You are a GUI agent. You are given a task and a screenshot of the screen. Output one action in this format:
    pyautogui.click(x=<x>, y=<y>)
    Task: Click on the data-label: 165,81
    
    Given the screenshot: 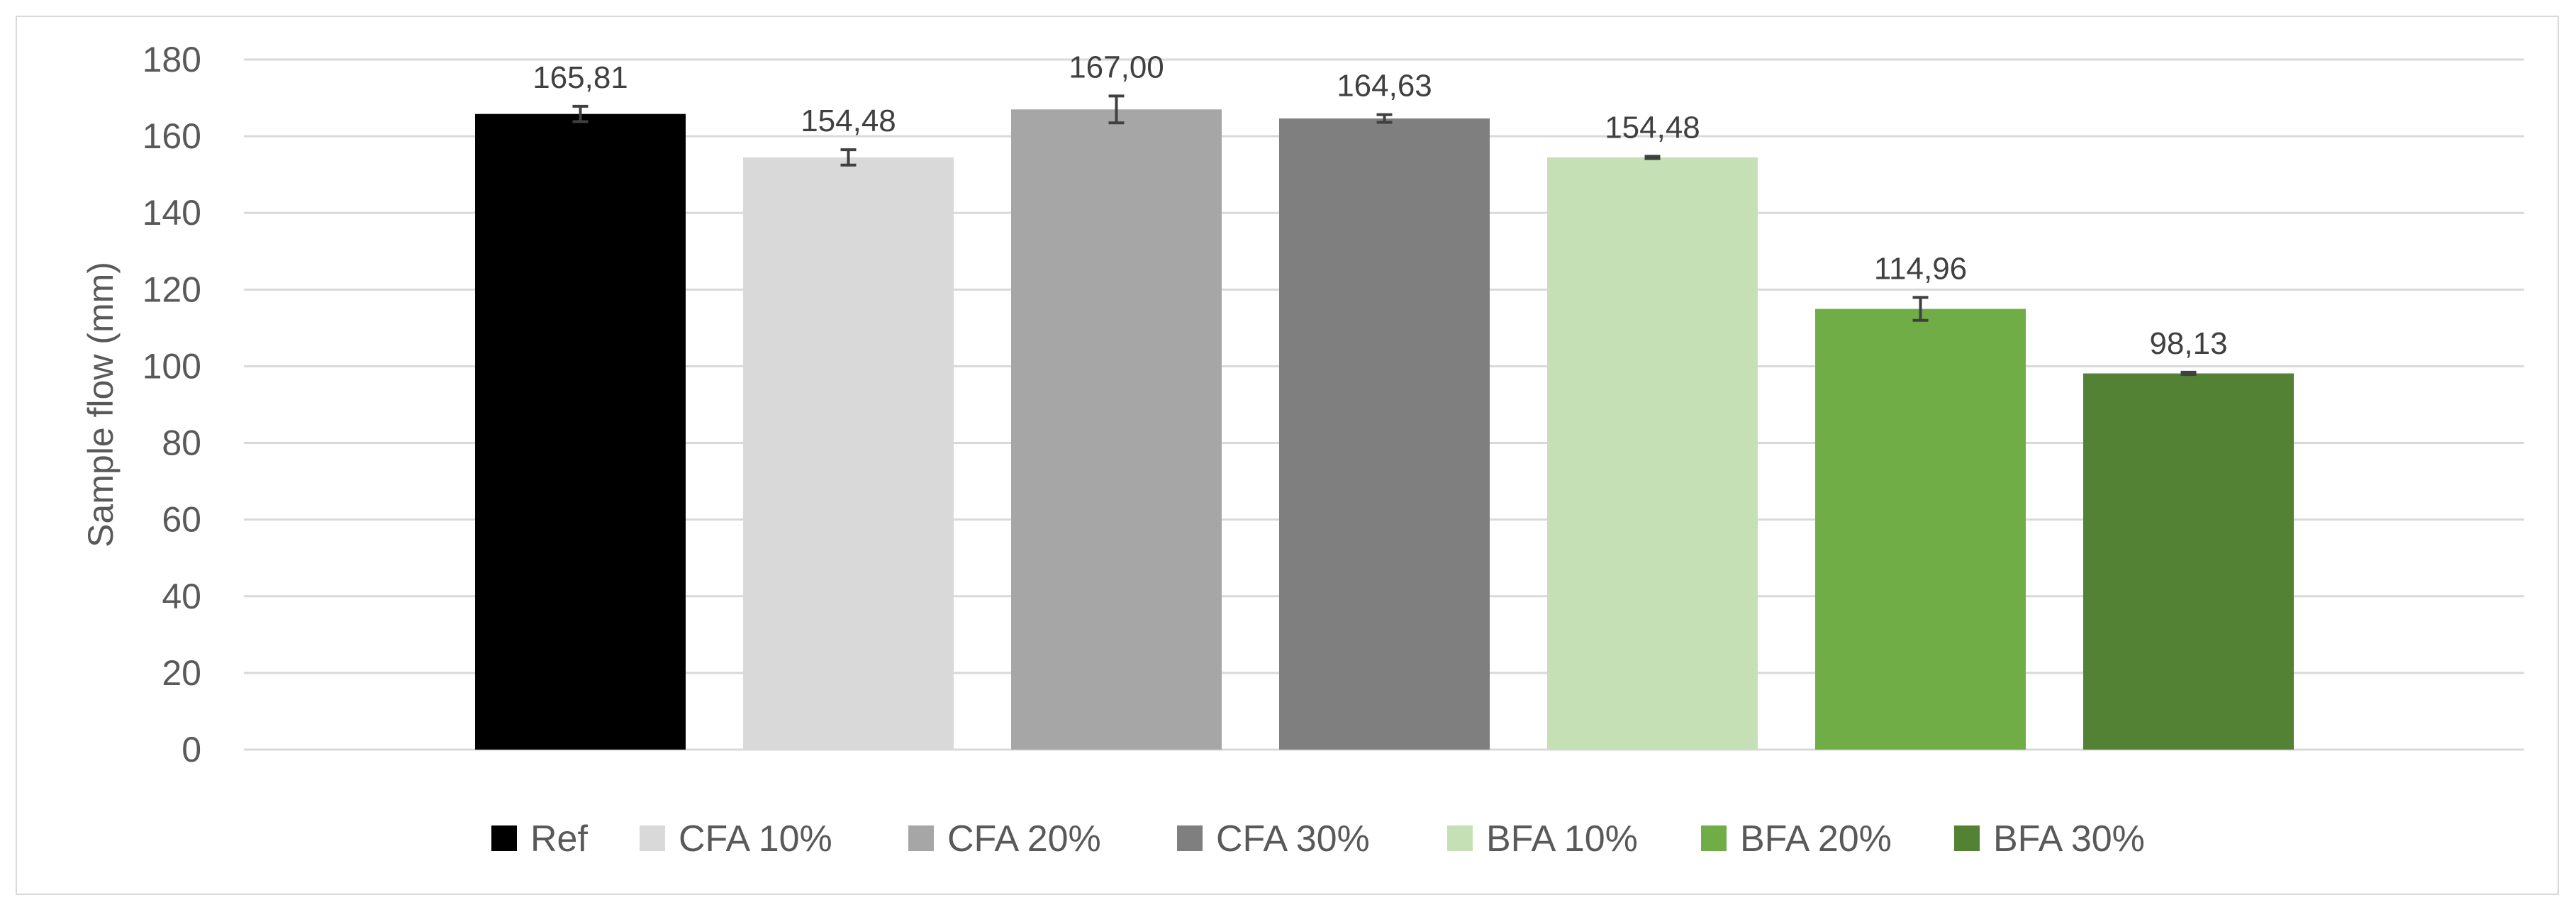 What is the action you would take?
    pyautogui.click(x=580, y=77)
    